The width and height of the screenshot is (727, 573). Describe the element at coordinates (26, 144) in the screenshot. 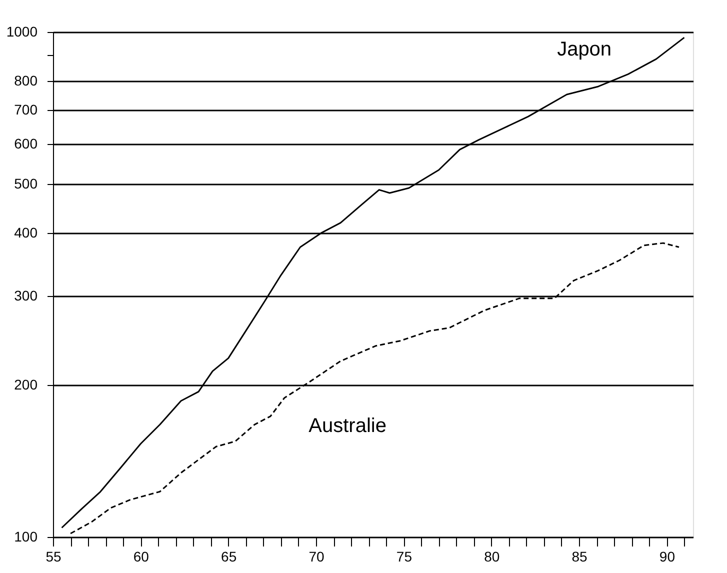

I see `y-tick-label: 600` at that location.